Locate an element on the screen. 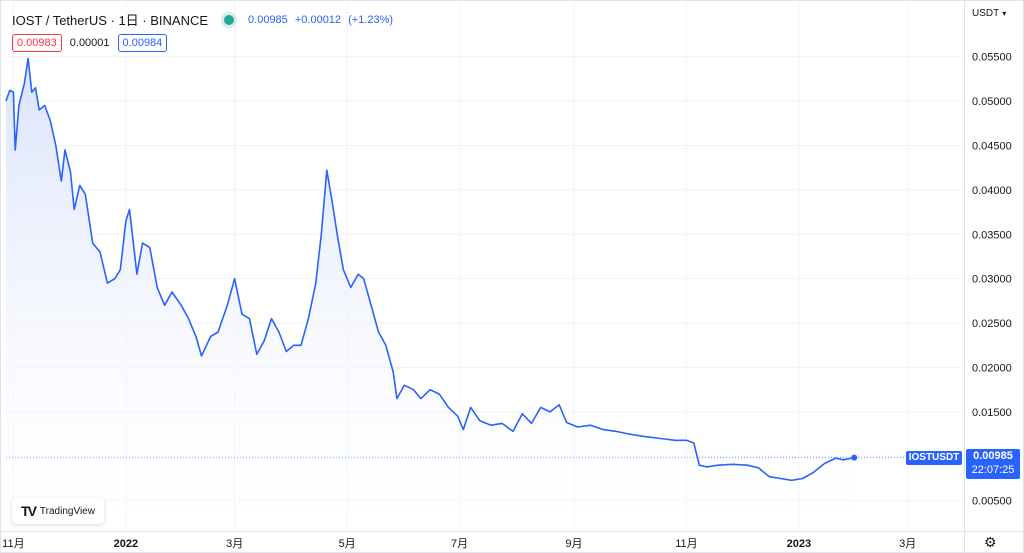 The width and height of the screenshot is (1024, 553). y-tick-label: 0.02500 is located at coordinates (992, 324).